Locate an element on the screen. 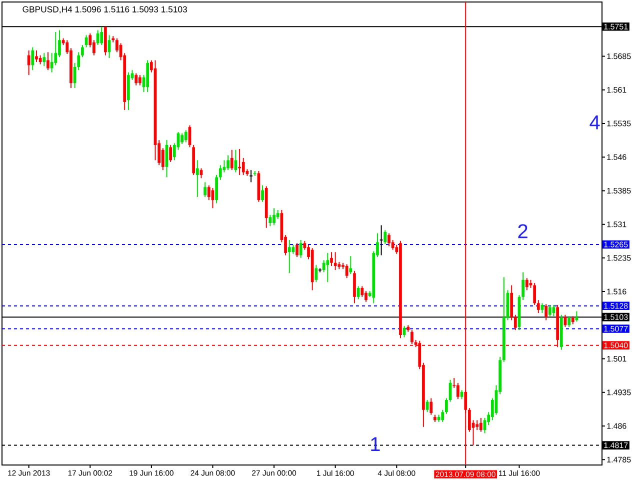 The image size is (640, 480). text: 4 is located at coordinates (595, 123).